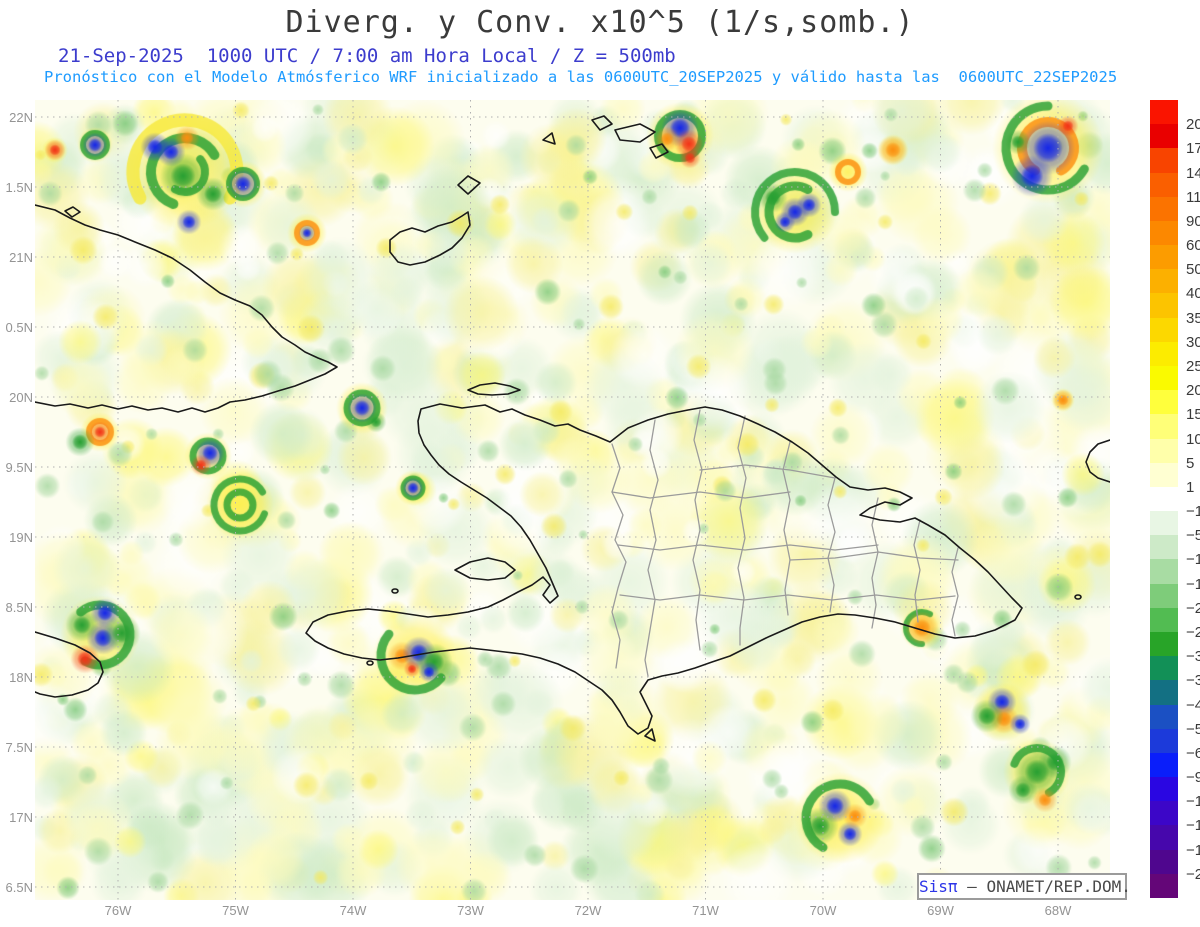 The height and width of the screenshot is (927, 1200). I want to click on colorbar-tick-label: 50, so click(1193, 270).